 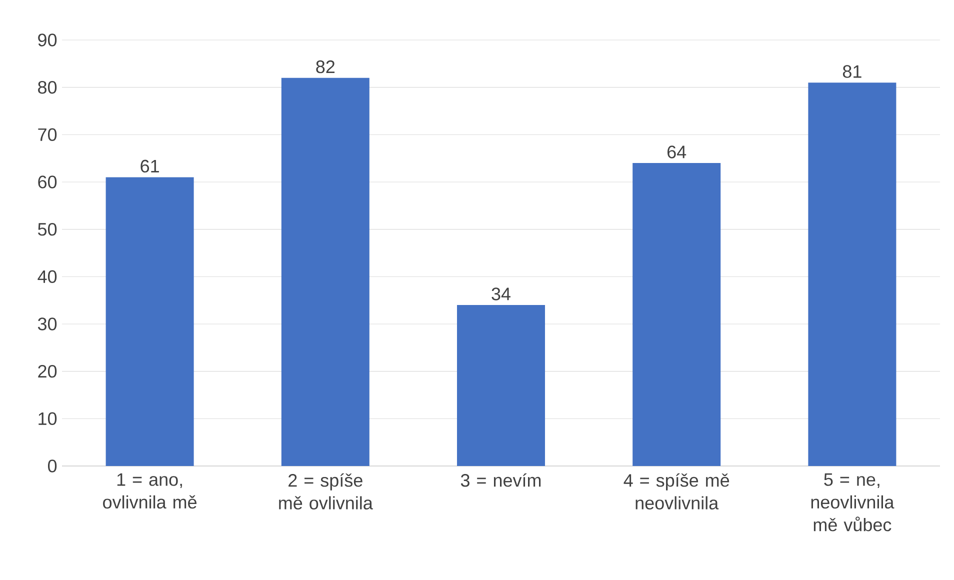 What do you see at coordinates (47, 419) in the screenshot?
I see `y-tick-label: 10` at bounding box center [47, 419].